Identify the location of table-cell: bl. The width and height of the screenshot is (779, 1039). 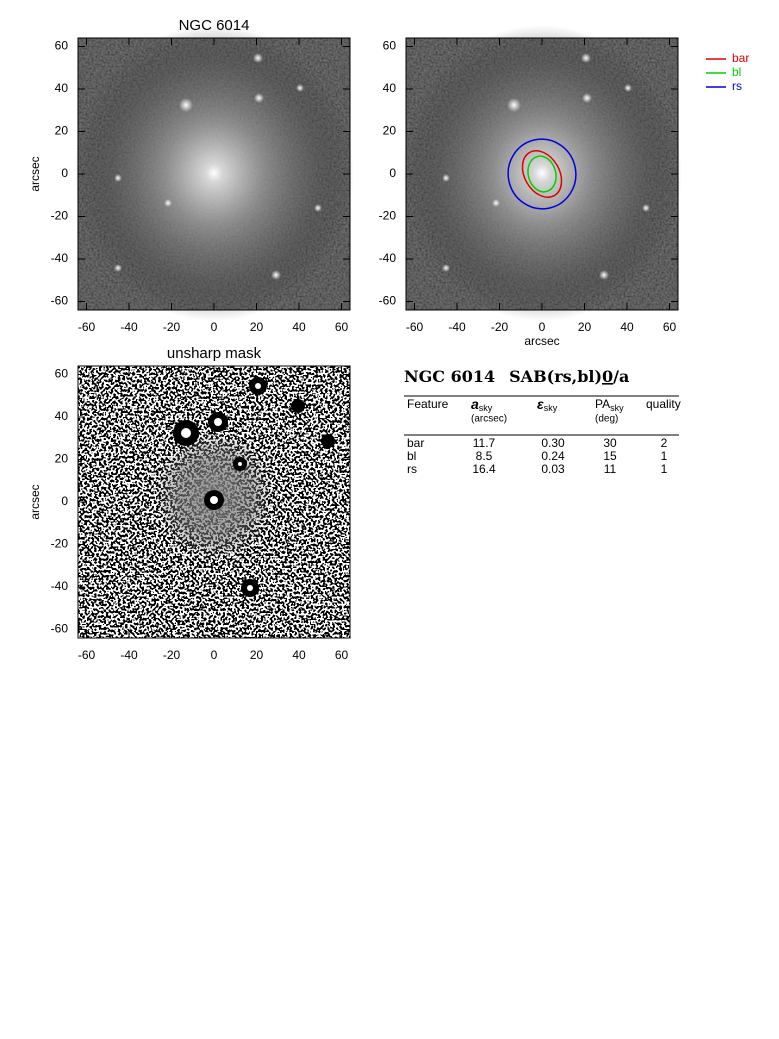
(411, 456).